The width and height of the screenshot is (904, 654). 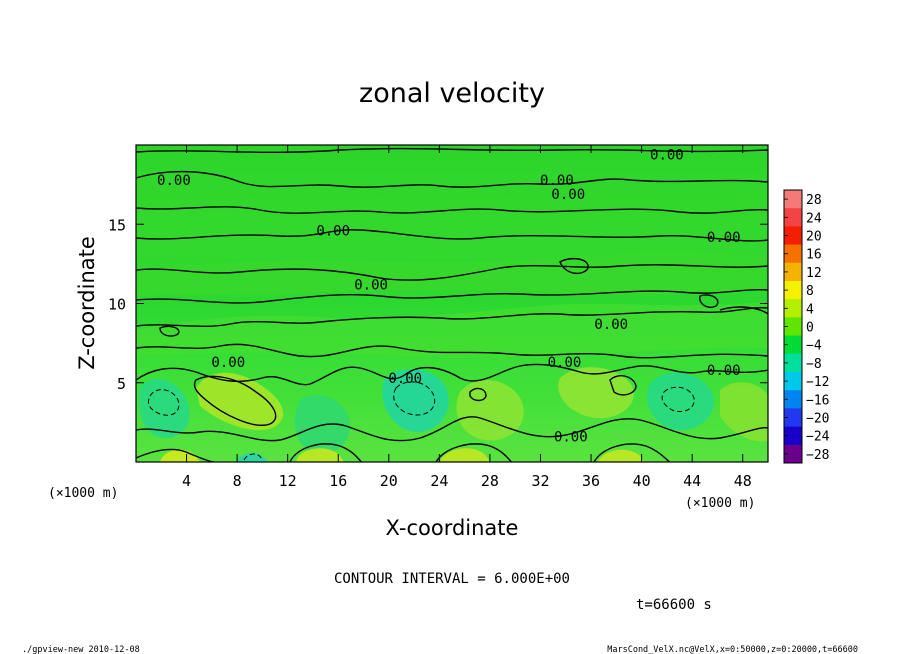 I want to click on x-tick-label: 44, so click(x=692, y=481).